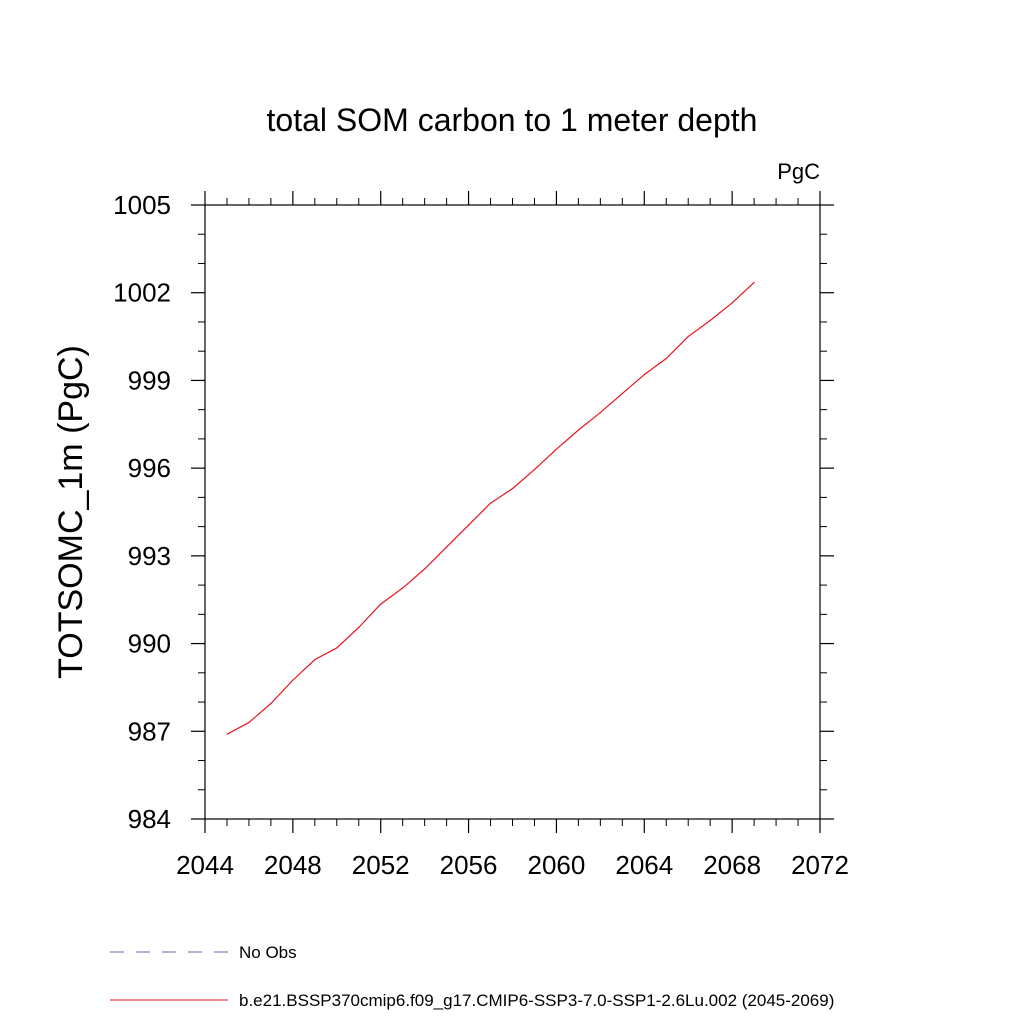  I want to click on x-tick-label: 2056, so click(469, 865).